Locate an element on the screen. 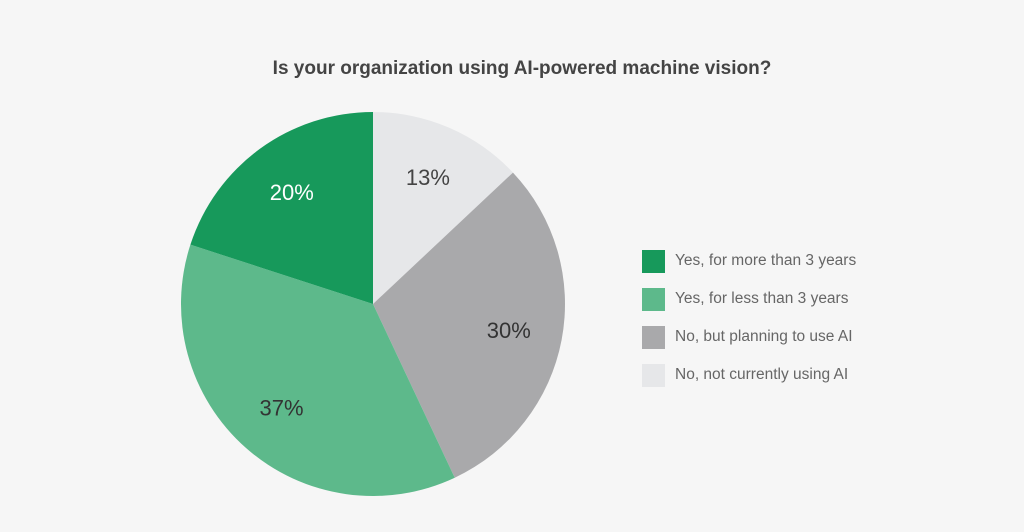 The height and width of the screenshot is (532, 1024). slice-data-label: 13% is located at coordinates (428, 177).